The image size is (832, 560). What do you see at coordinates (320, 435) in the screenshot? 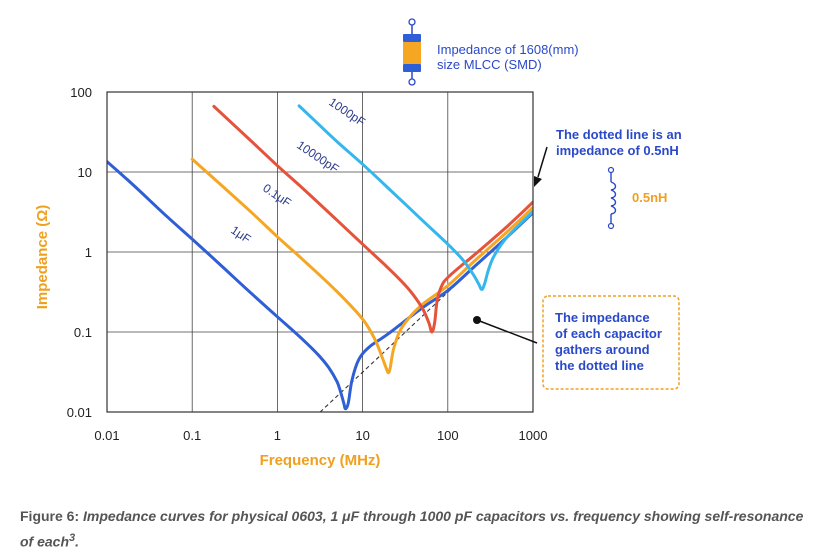
I see `x-tick-labels: 0.01 0.1 1 10 100 1000` at bounding box center [320, 435].